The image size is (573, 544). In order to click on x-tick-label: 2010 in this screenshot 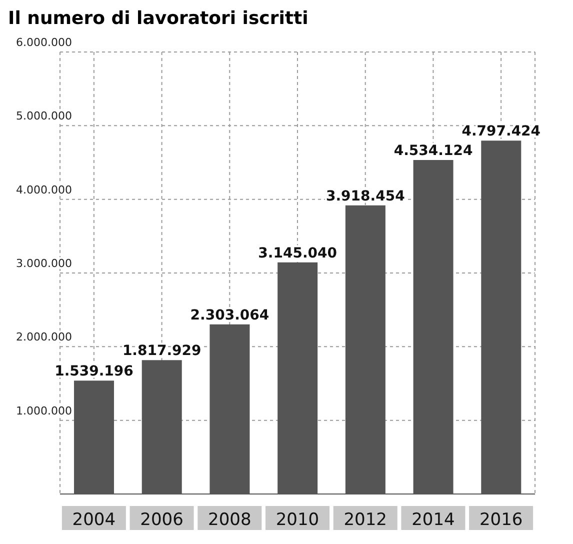, I will do `click(298, 520)`.